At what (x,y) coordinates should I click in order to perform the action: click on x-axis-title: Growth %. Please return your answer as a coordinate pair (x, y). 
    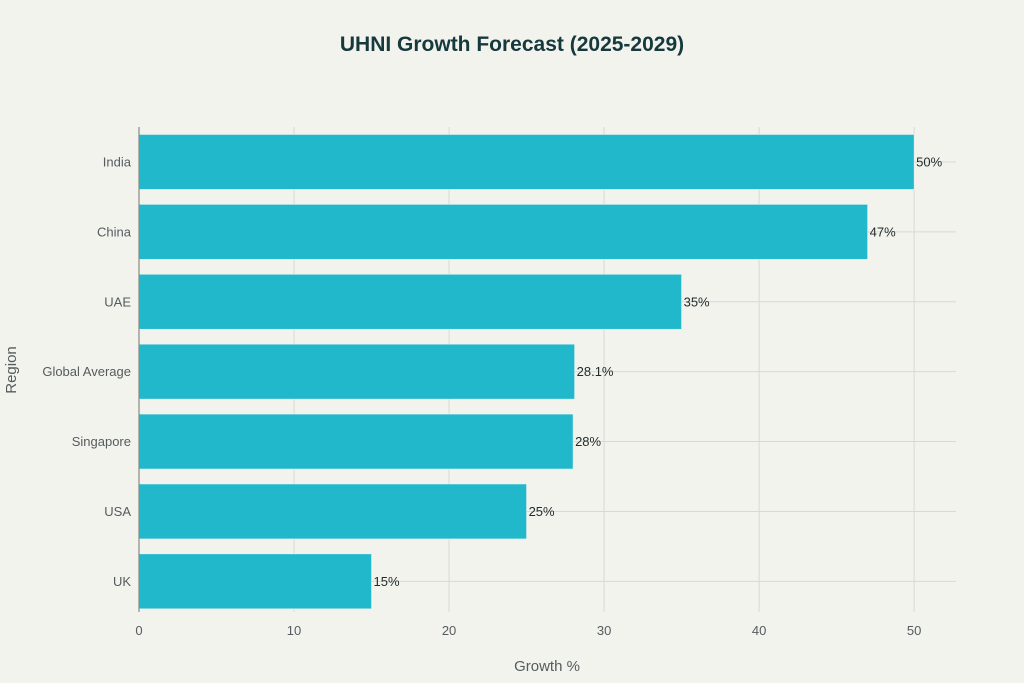
    Looking at the image, I should click on (547, 666).